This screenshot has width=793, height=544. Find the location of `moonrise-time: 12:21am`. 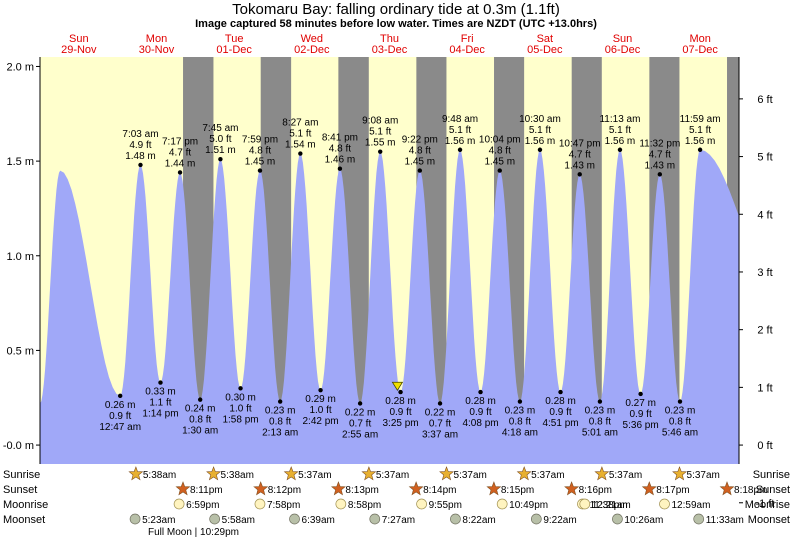

moonrise-time: 12:21am is located at coordinates (611, 505).